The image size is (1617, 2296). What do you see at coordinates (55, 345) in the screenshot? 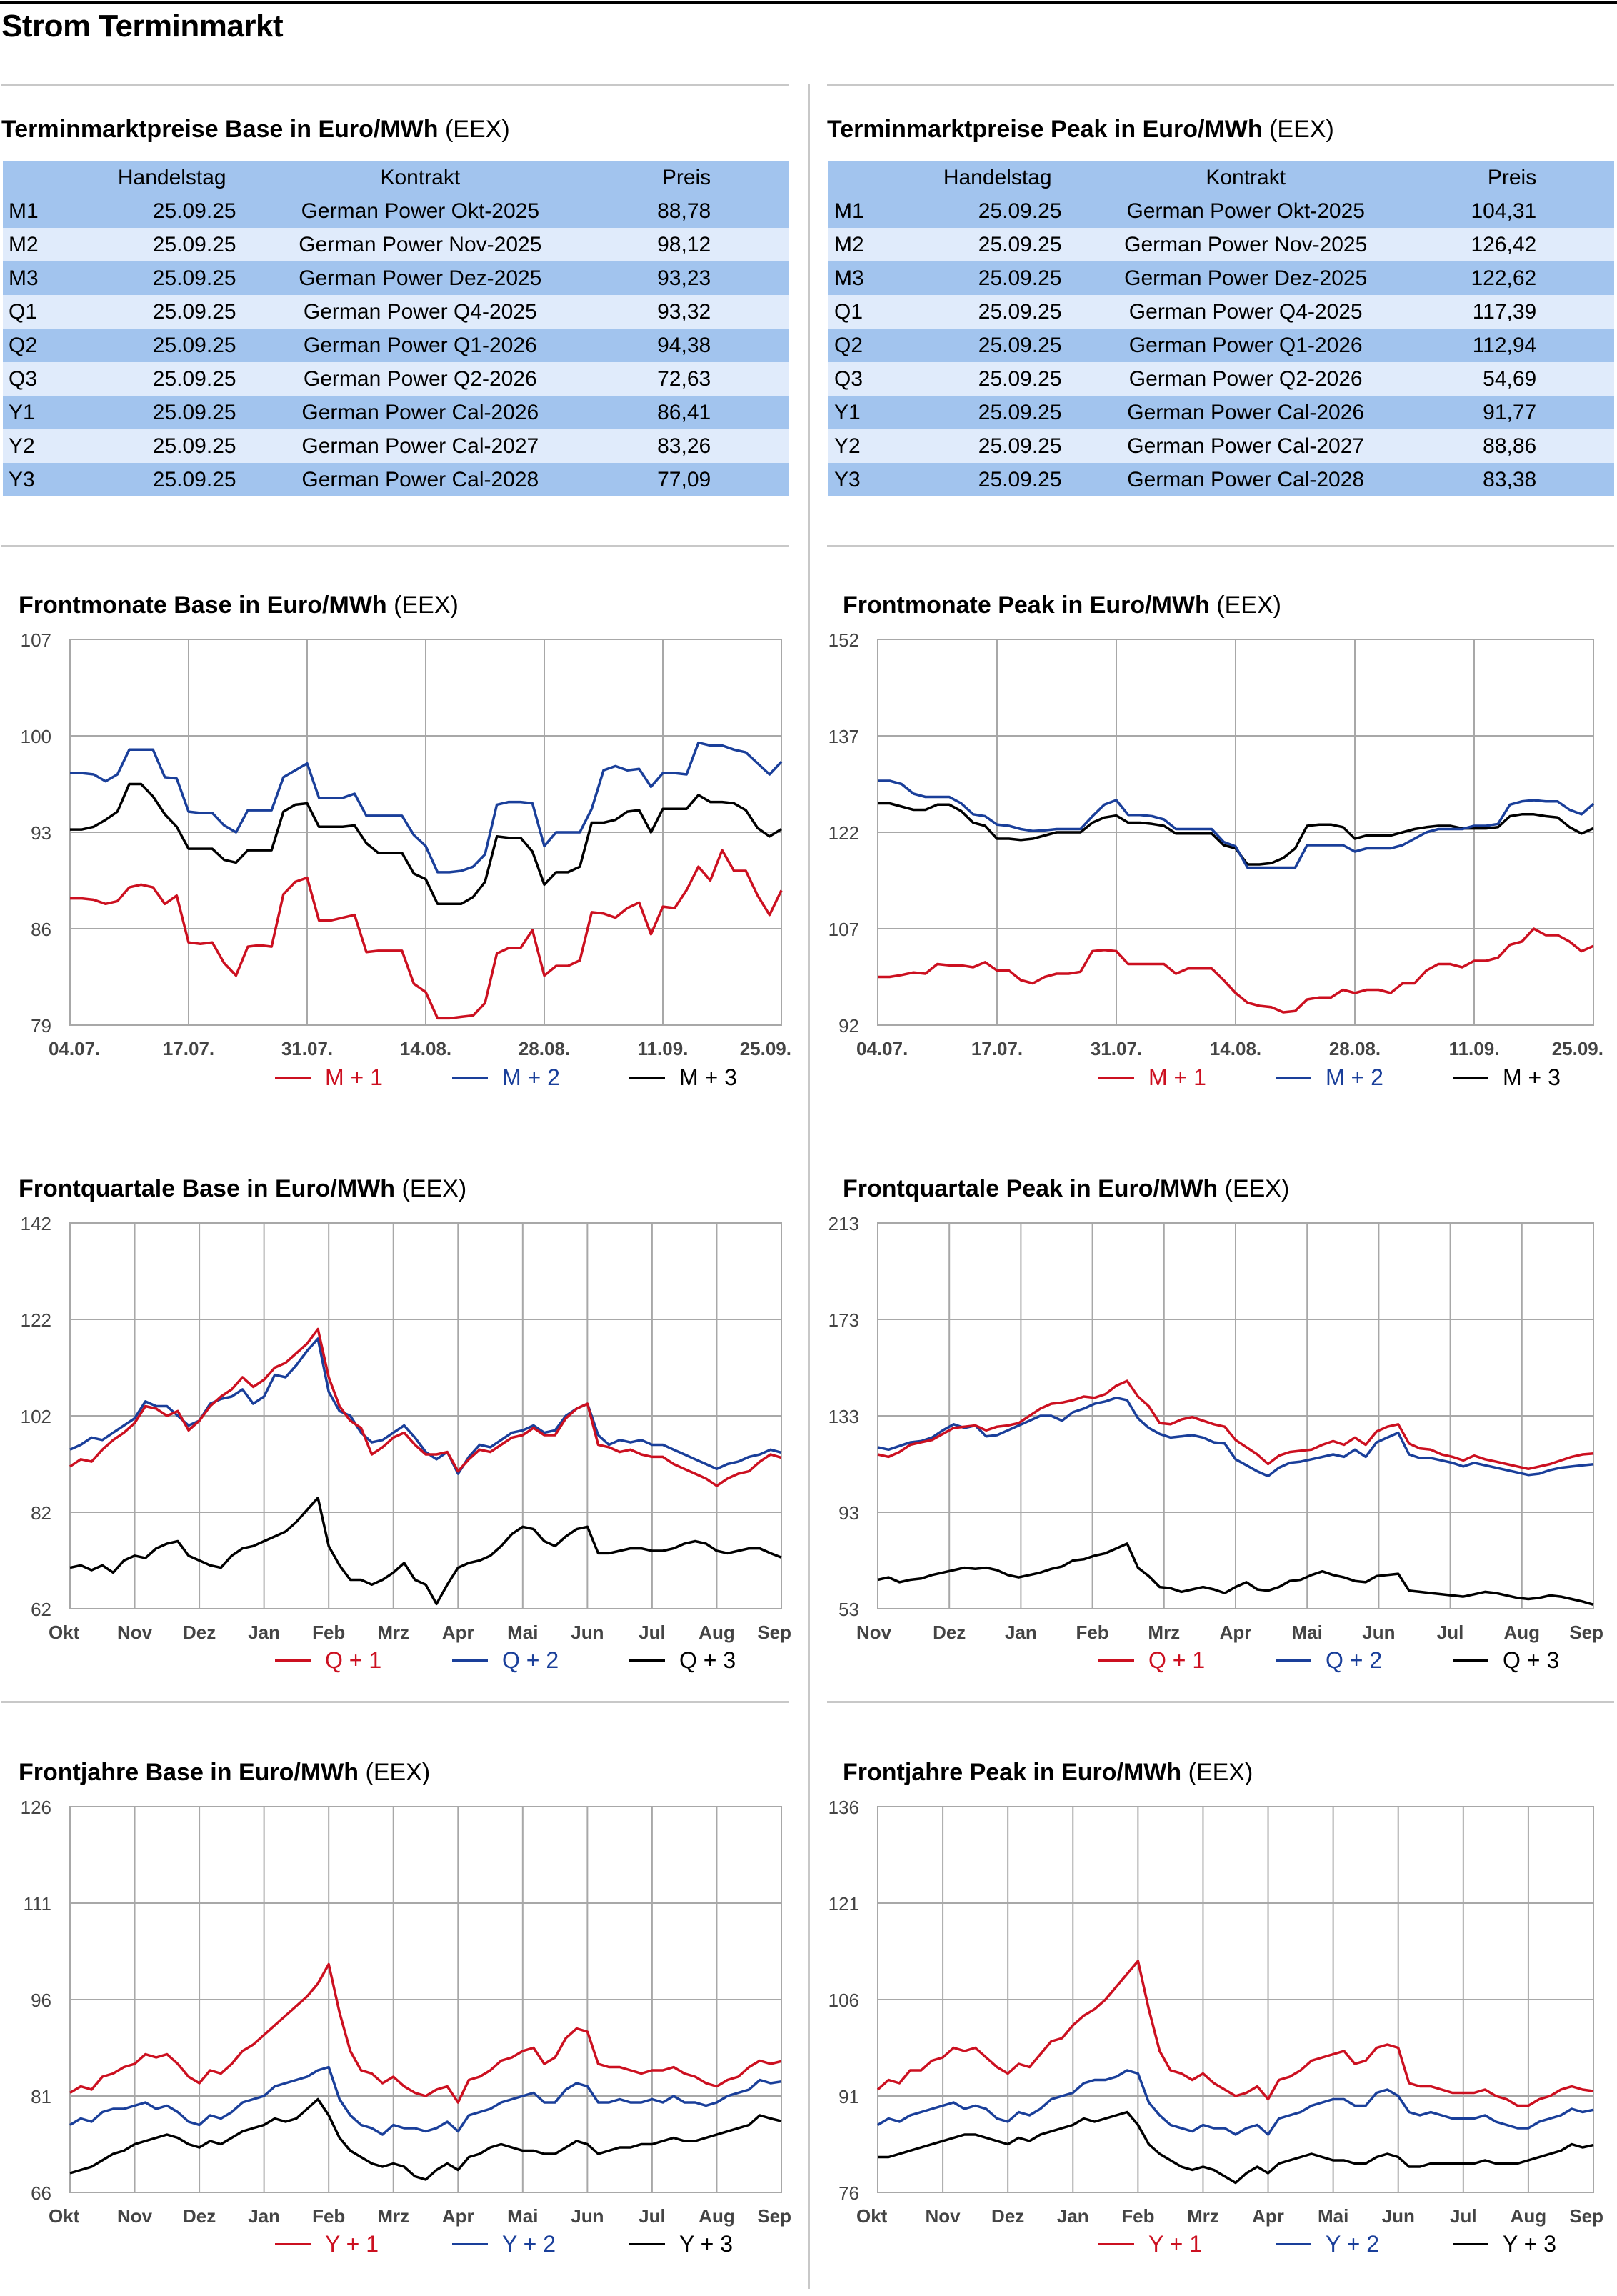
I see `table-cell: Q2` at bounding box center [55, 345].